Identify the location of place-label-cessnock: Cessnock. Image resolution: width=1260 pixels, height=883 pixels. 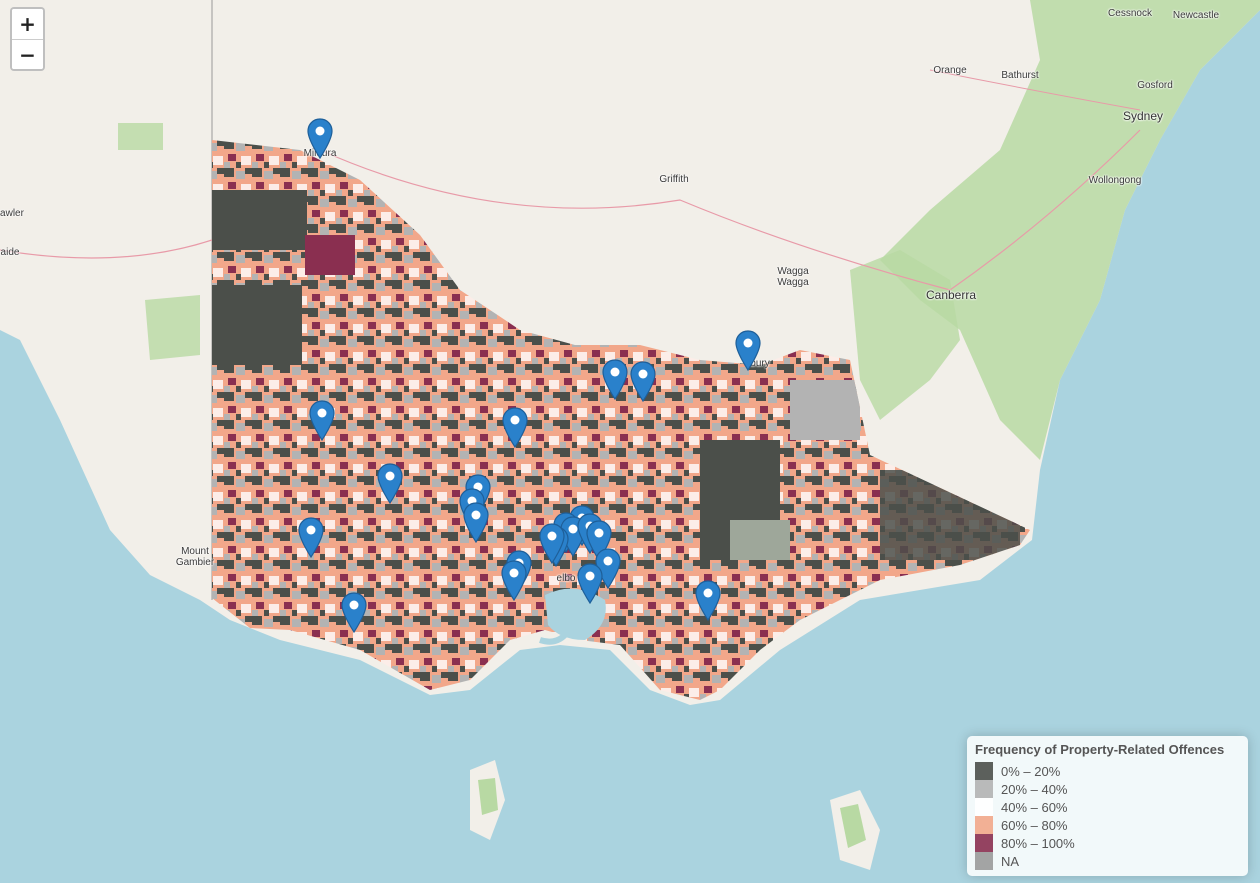
(1130, 13).